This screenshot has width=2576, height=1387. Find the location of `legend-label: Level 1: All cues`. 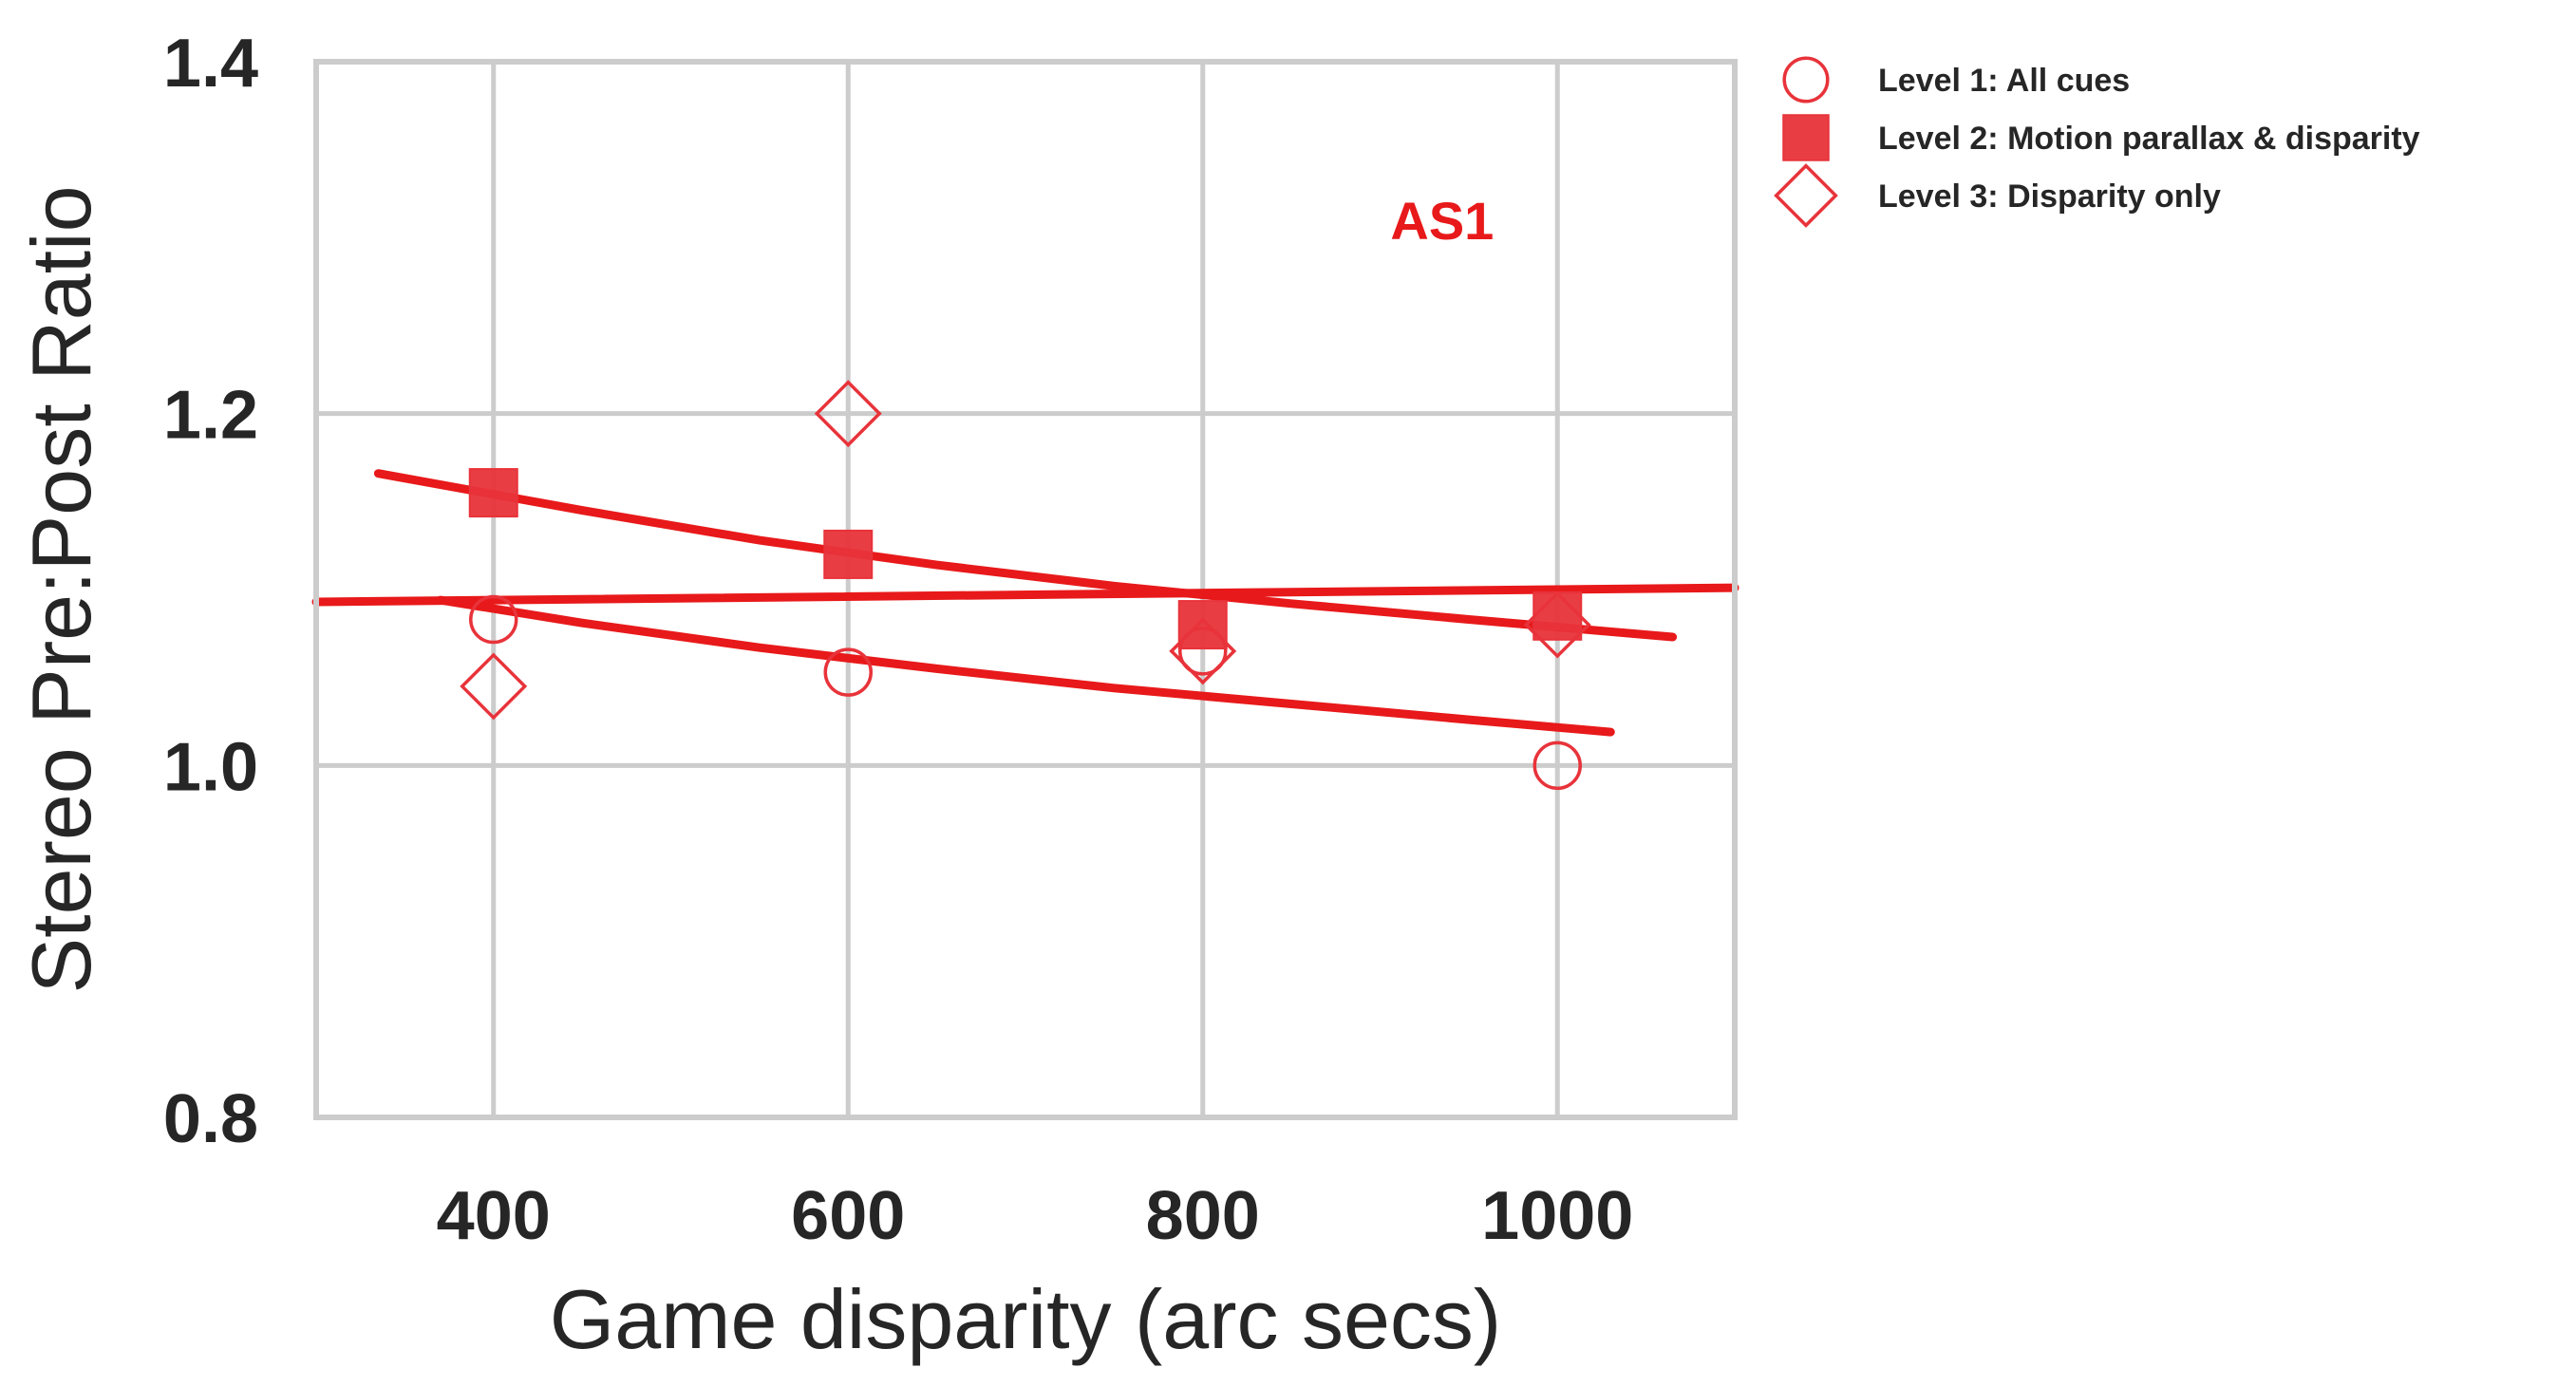

legend-label: Level 1: All cues is located at coordinates (2004, 81).